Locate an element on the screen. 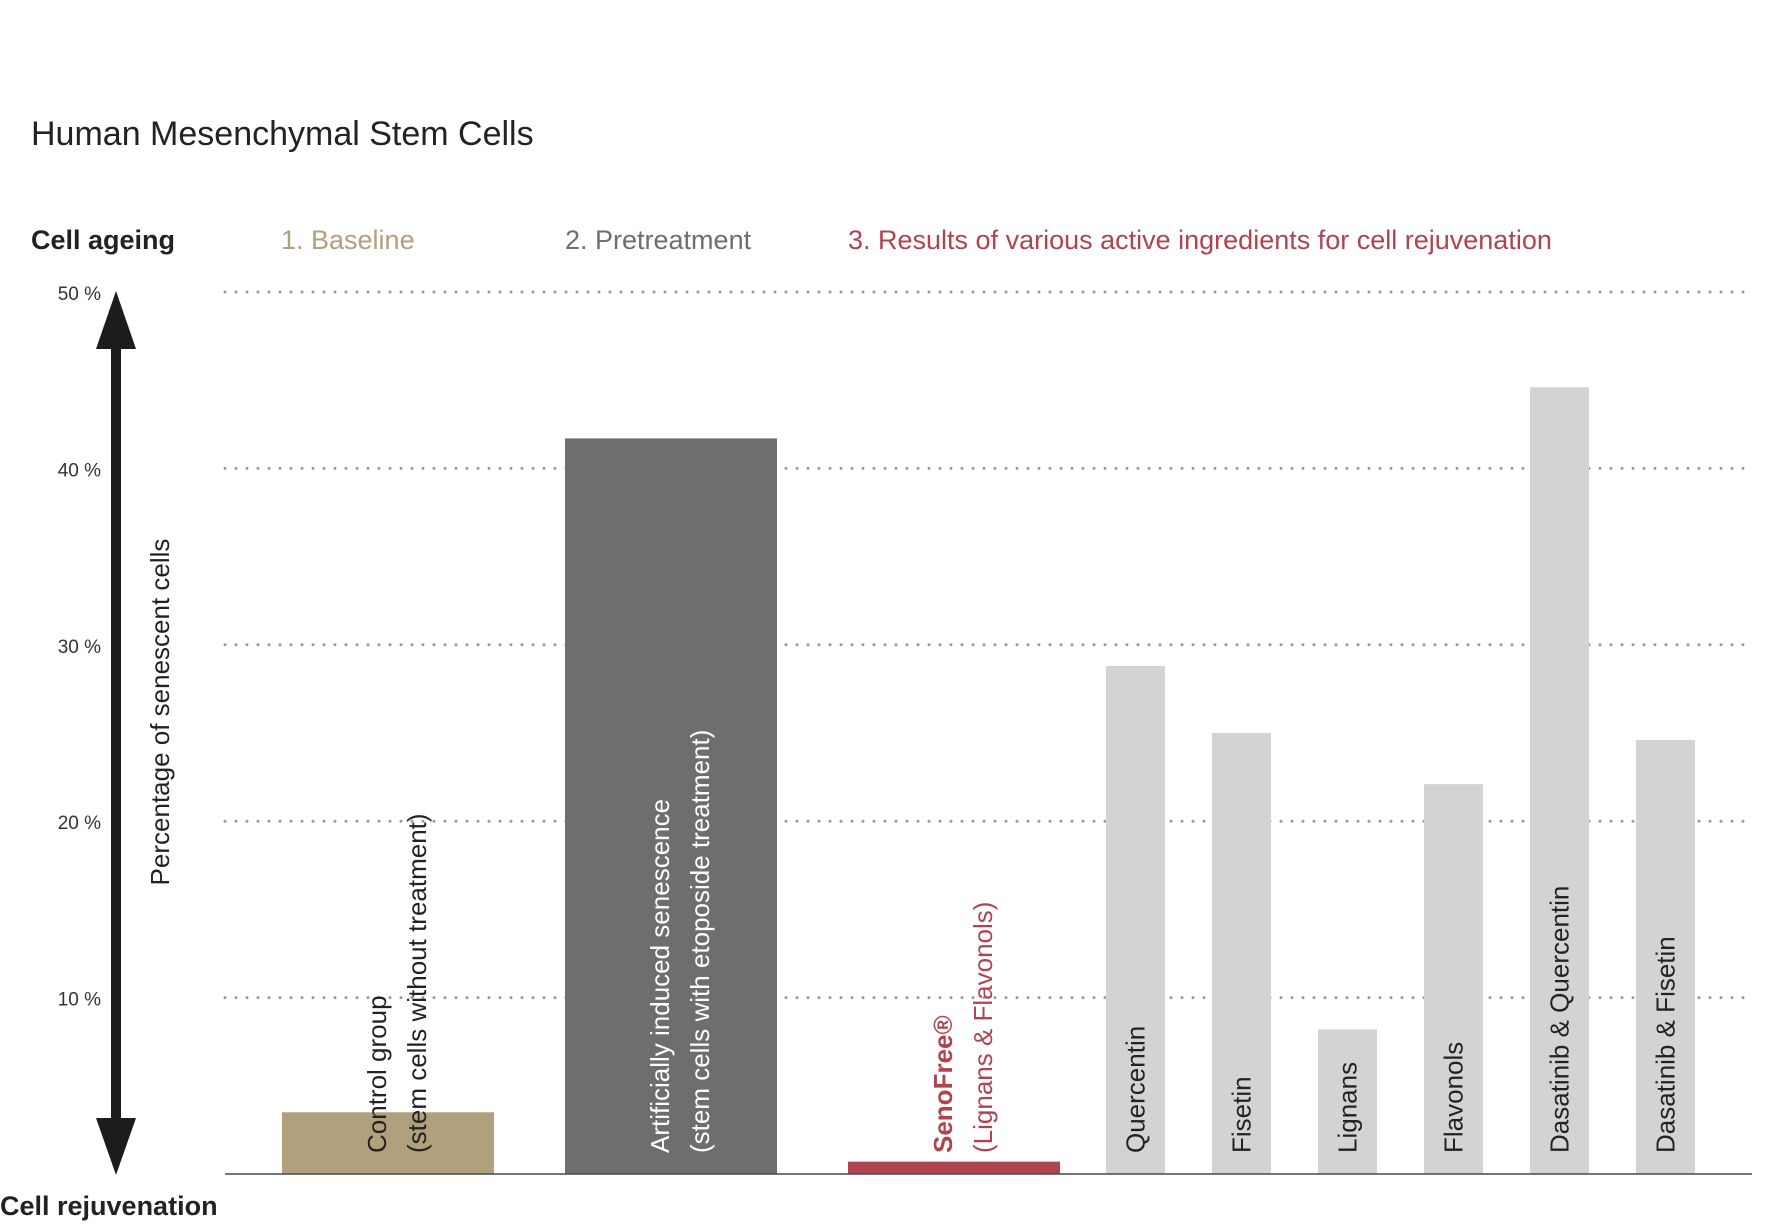  group-label-baseline: 1. Baseline is located at coordinates (348, 240).